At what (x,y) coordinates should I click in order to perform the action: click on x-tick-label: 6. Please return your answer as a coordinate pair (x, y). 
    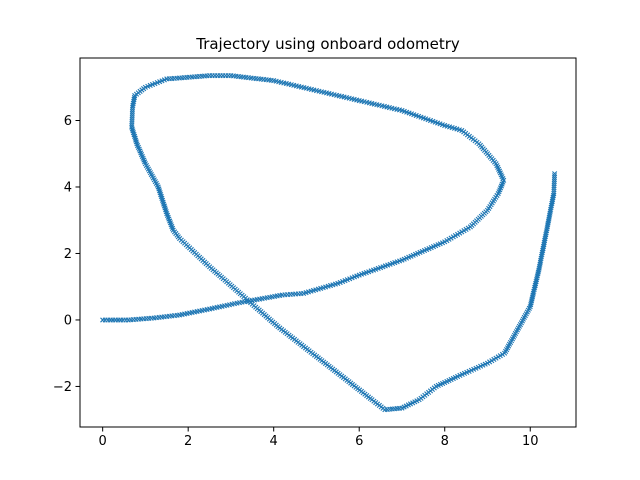
    Looking at the image, I should click on (359, 441).